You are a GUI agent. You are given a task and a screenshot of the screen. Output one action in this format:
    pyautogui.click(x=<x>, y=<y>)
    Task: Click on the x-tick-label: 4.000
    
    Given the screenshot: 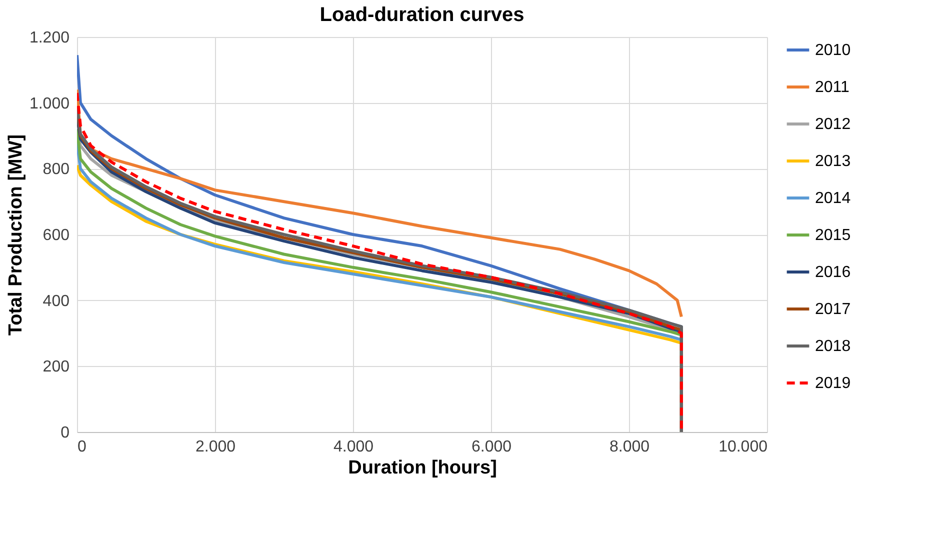 What is the action you would take?
    pyautogui.click(x=353, y=447)
    